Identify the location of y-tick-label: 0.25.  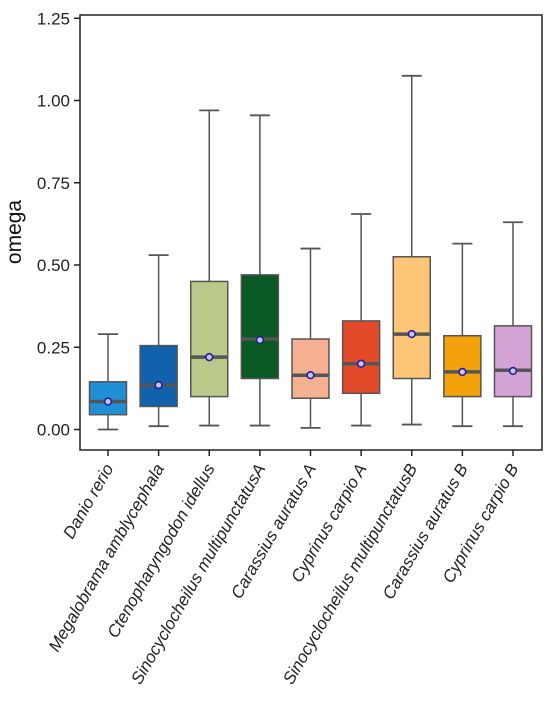
(53, 347).